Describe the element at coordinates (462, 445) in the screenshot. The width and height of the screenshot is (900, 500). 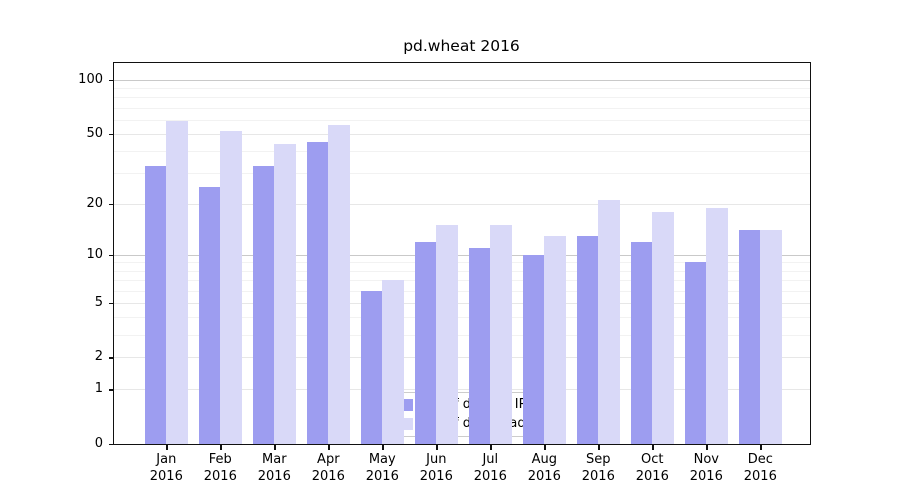
I see `axis-spine-bottom` at that location.